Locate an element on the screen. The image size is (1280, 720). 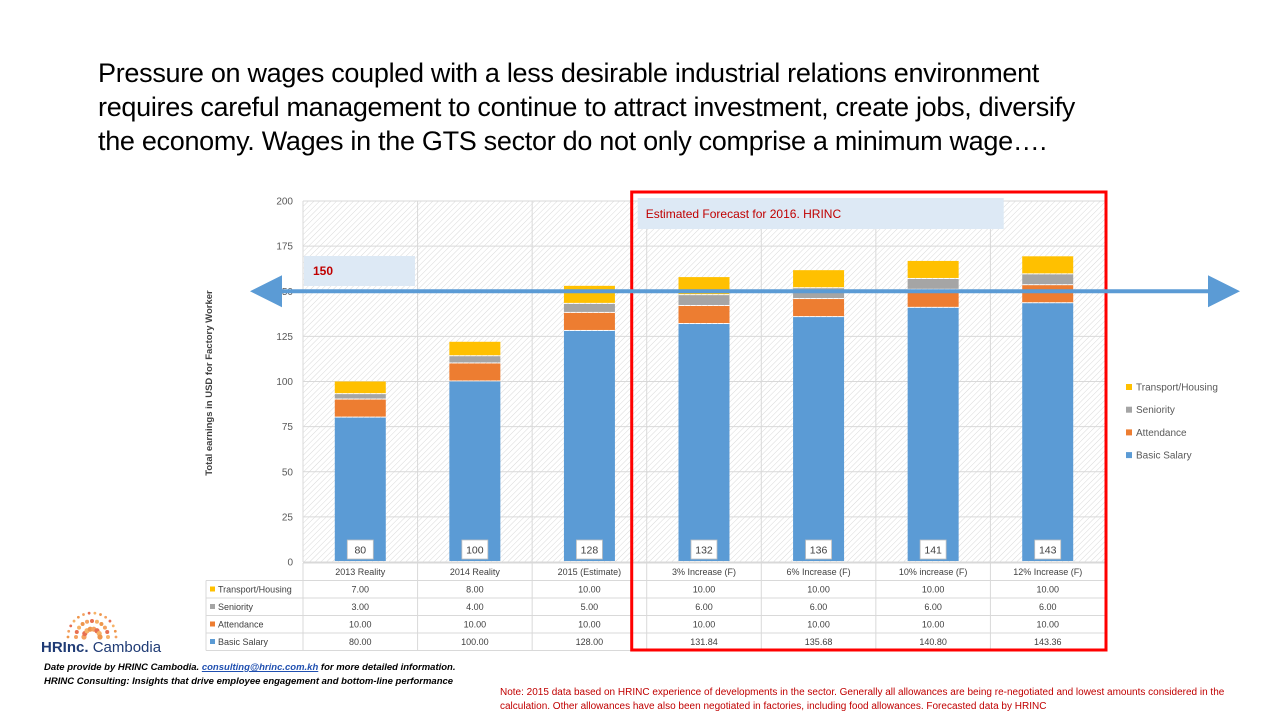
table-cell: 100.00 is located at coordinates (475, 642).